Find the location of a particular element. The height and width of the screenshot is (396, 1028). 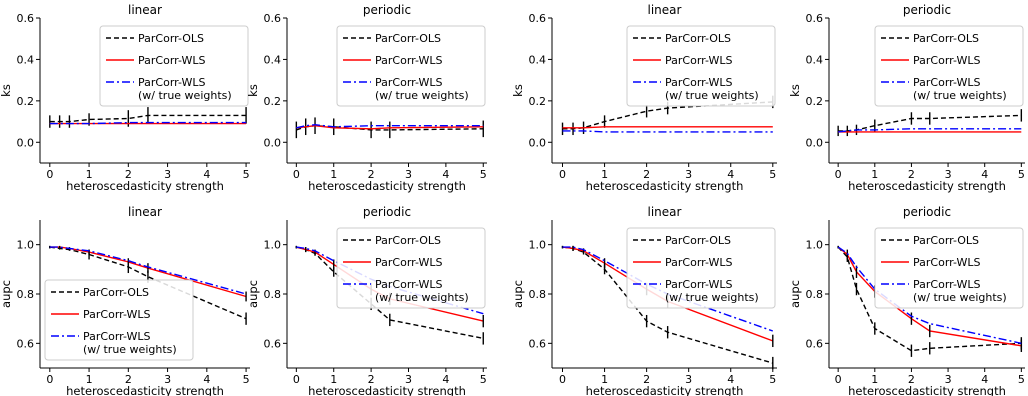

y-tick-label: 0.0 is located at coordinates (273, 142).